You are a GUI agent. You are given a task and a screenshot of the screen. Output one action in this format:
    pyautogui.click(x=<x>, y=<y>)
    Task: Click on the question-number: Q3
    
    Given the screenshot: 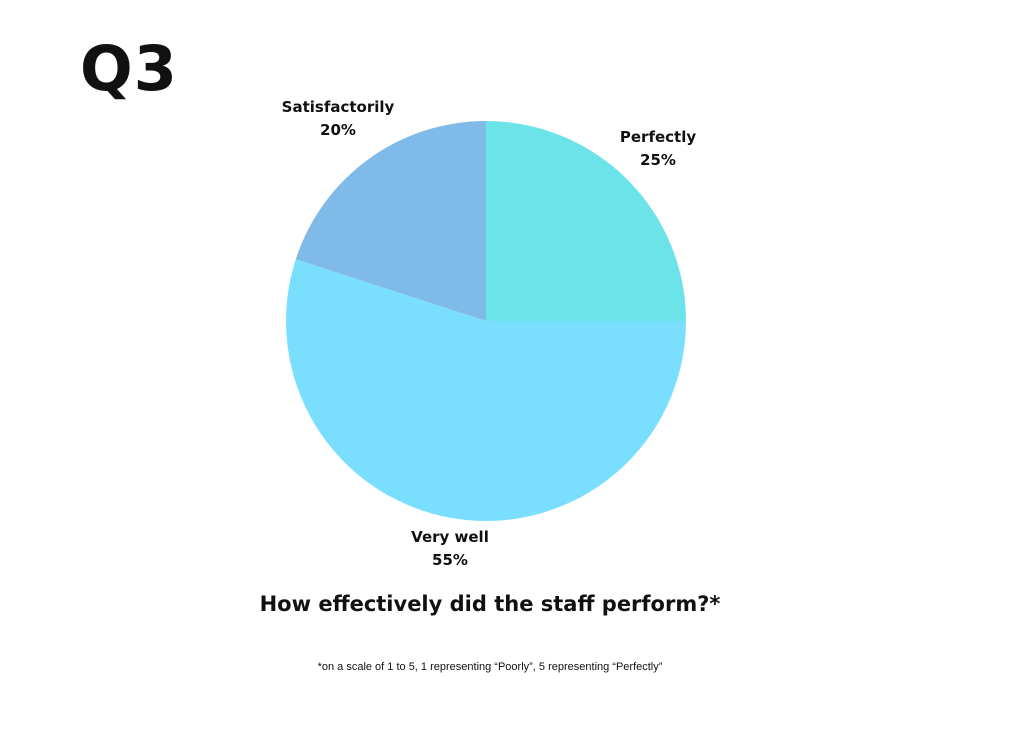 What is the action you would take?
    pyautogui.click(x=129, y=68)
    